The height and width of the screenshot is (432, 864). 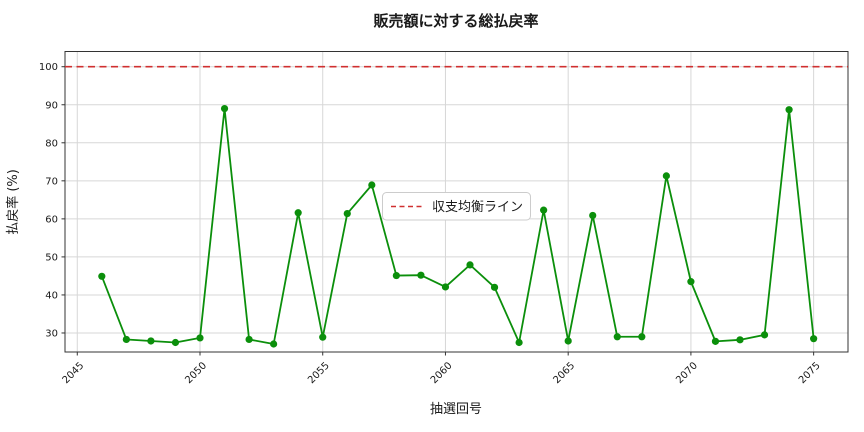 What do you see at coordinates (477, 207) in the screenshot?
I see `legend-label: 収支均衡ライン` at bounding box center [477, 207].